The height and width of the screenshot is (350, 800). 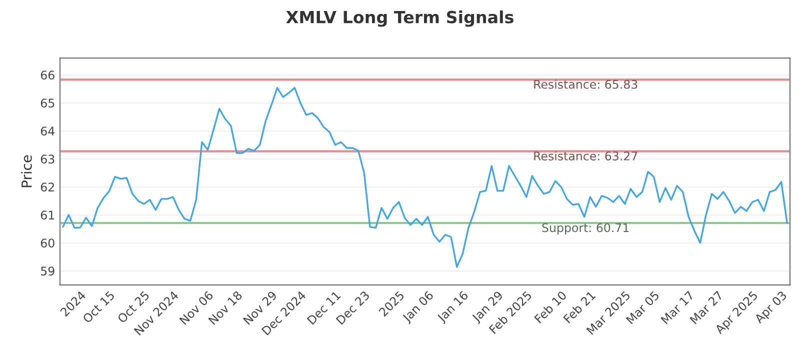 I want to click on y-tick-label: 60, so click(x=47, y=243).